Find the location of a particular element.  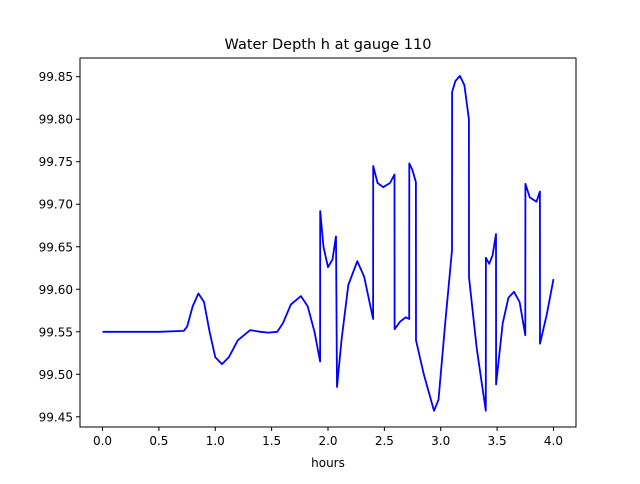

y-tick-label: 99.45 is located at coordinates (56, 417).